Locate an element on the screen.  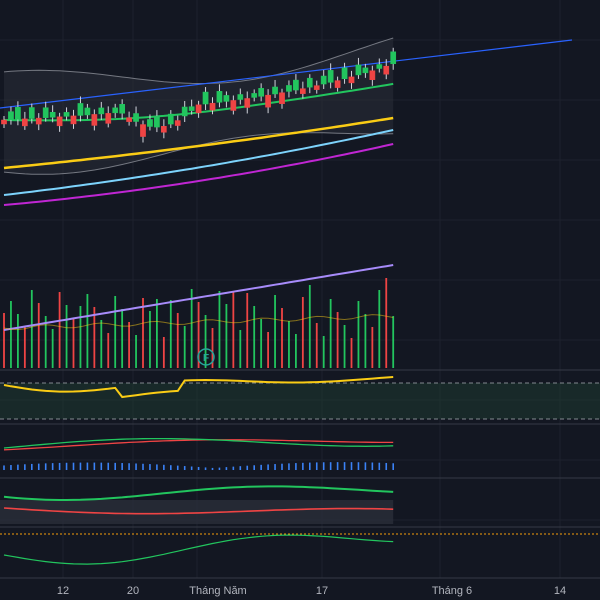
event-marker is located at coordinates (206, 357).